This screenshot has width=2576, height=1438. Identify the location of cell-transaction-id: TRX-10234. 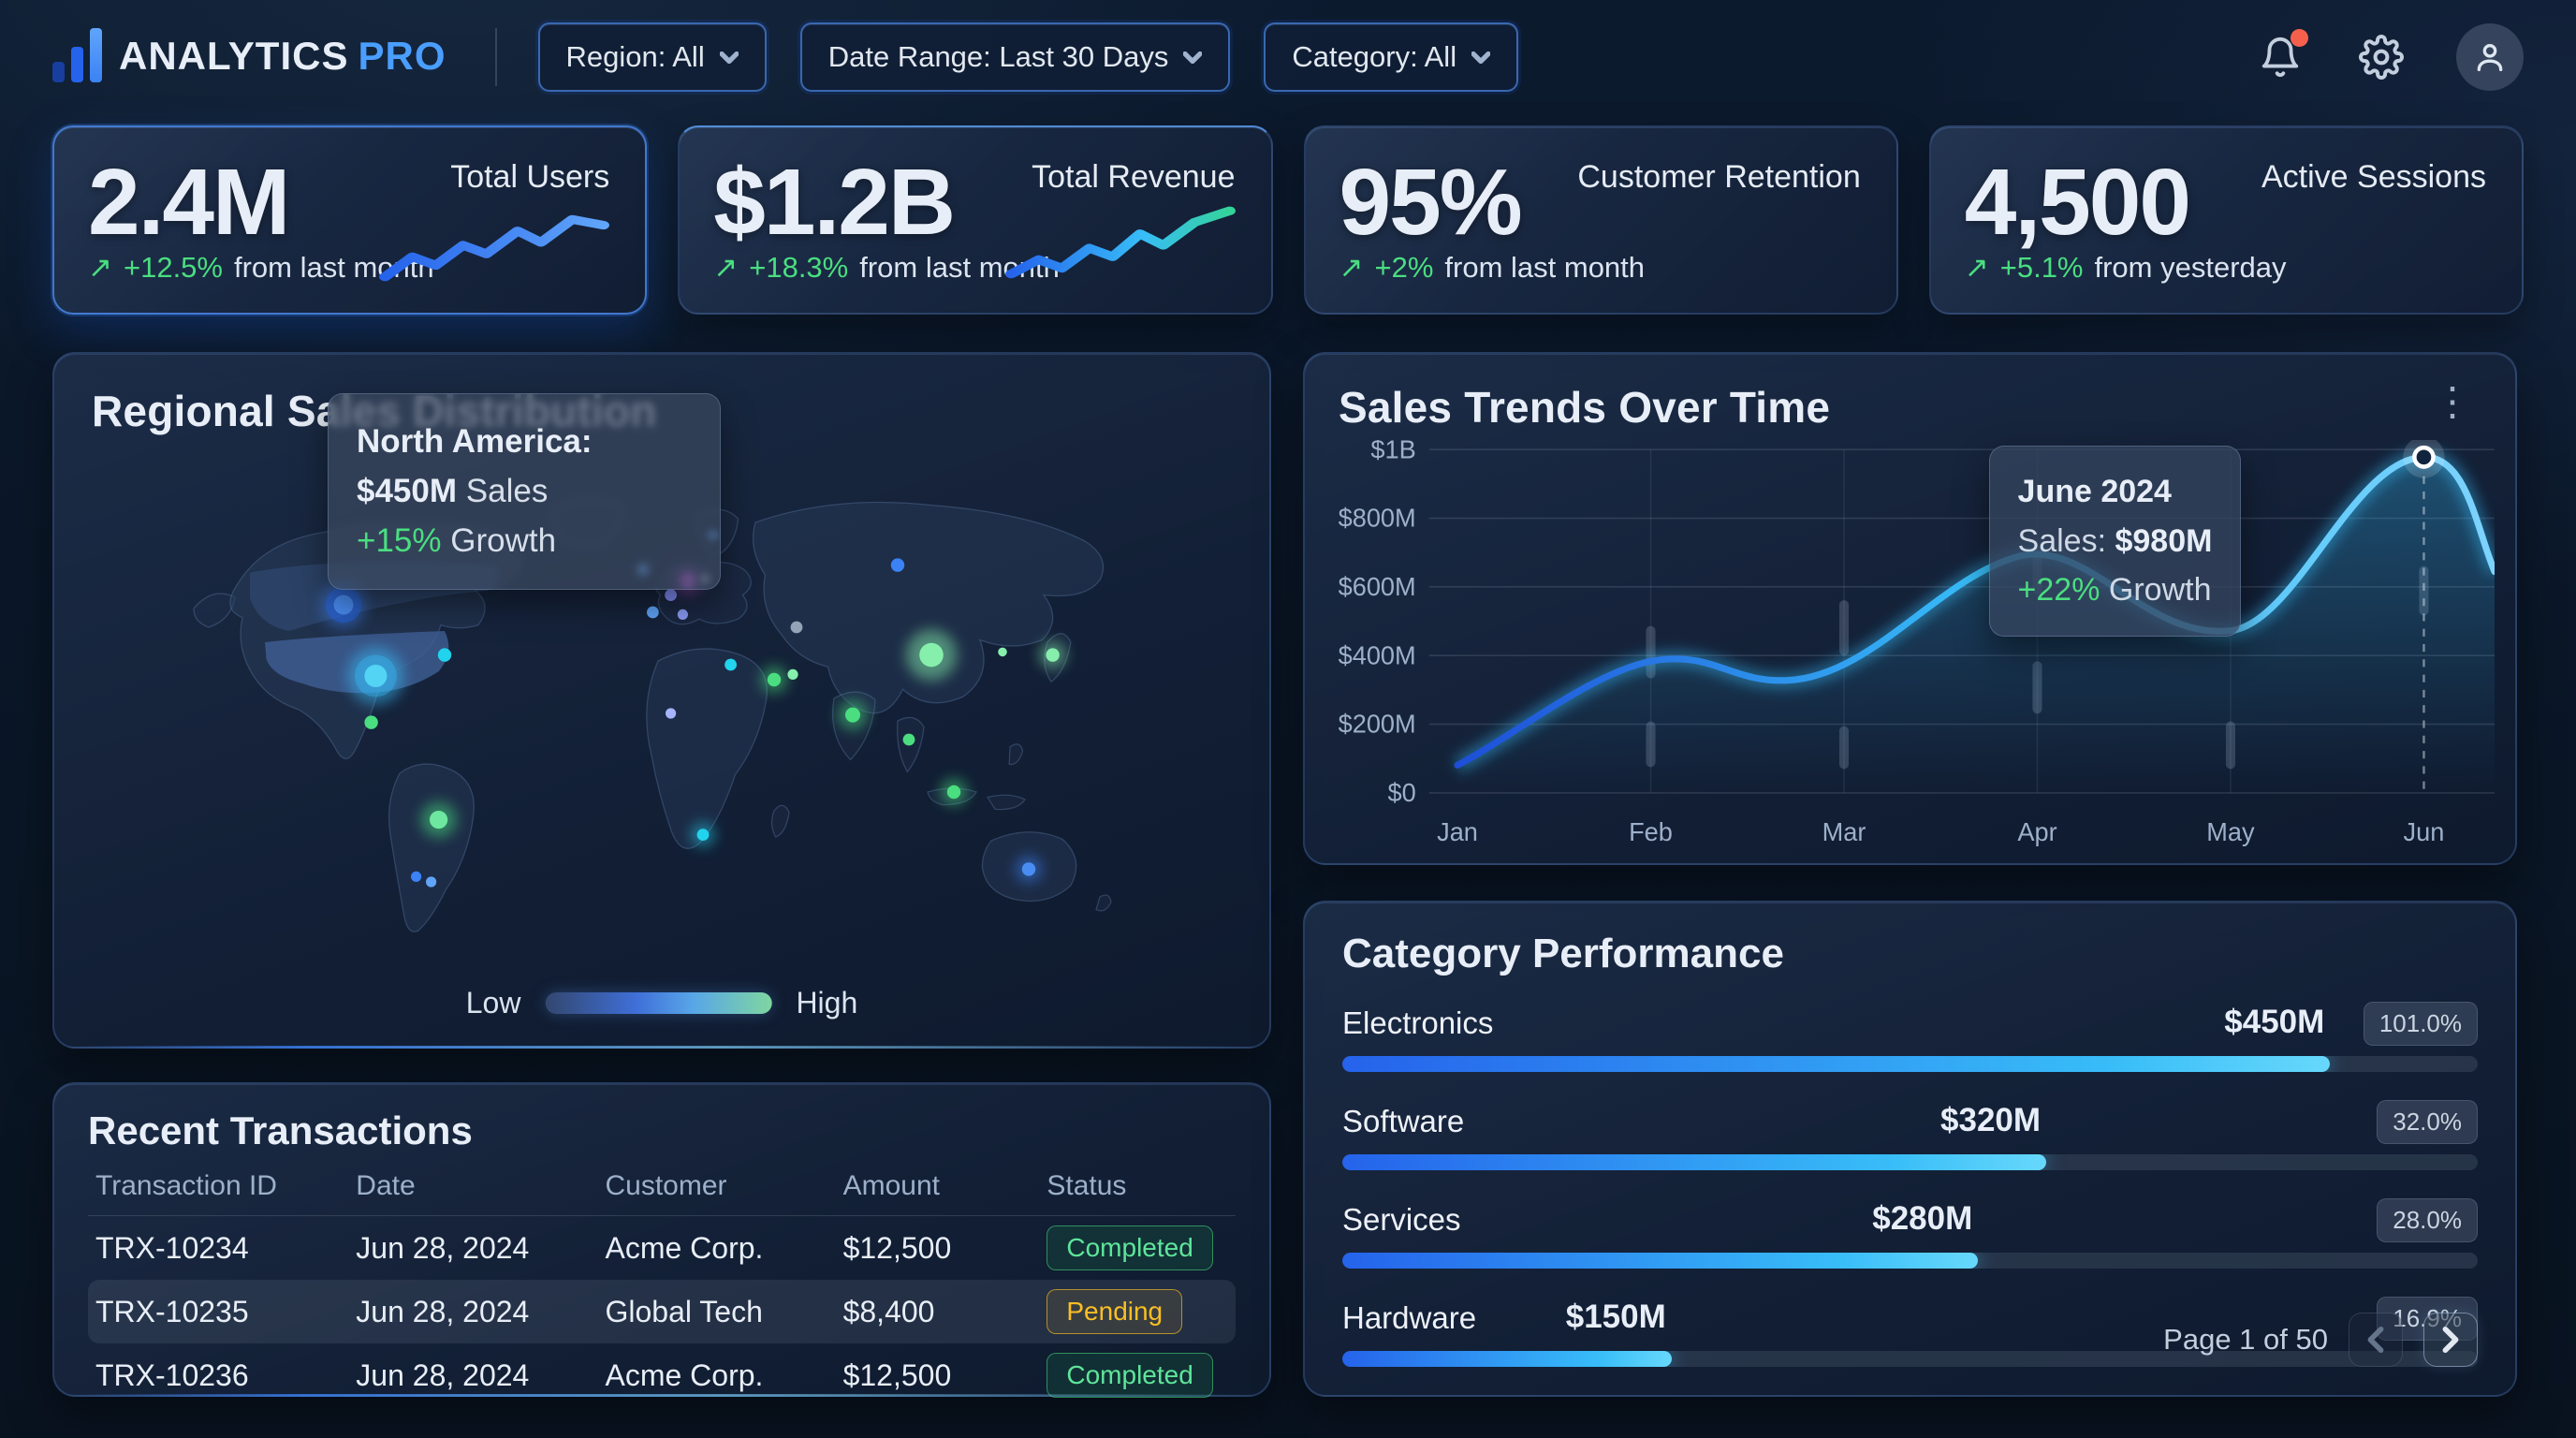
(172, 1247).